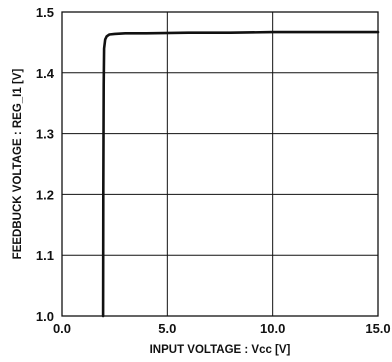 This screenshot has height=362, width=392. What do you see at coordinates (220, 350) in the screenshot?
I see `x-axis-title: INPUT VOLTAGE : Vcc [V]` at bounding box center [220, 350].